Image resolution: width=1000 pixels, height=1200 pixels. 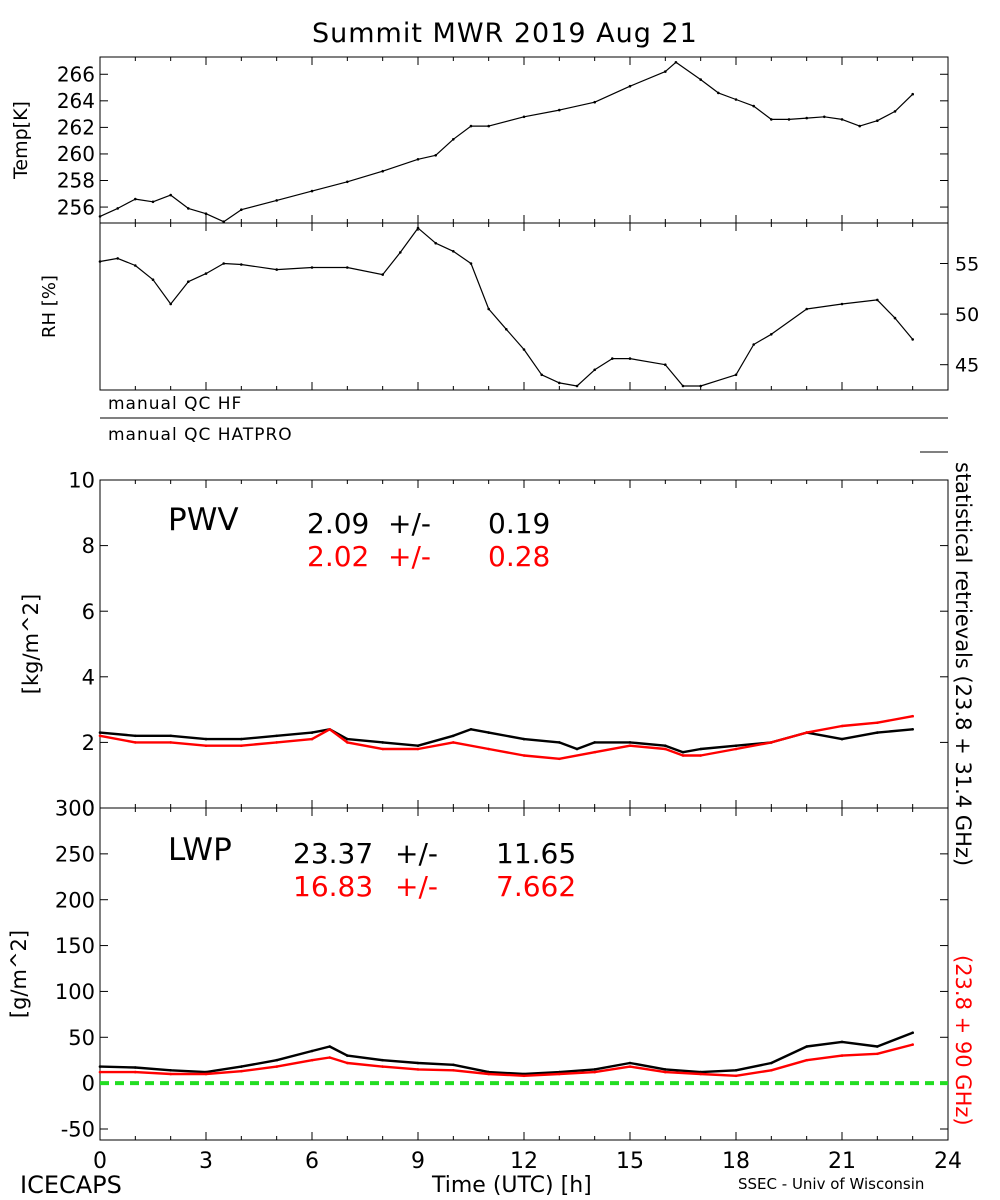 I want to click on rh-y-tick-label: 45, so click(x=967, y=366).